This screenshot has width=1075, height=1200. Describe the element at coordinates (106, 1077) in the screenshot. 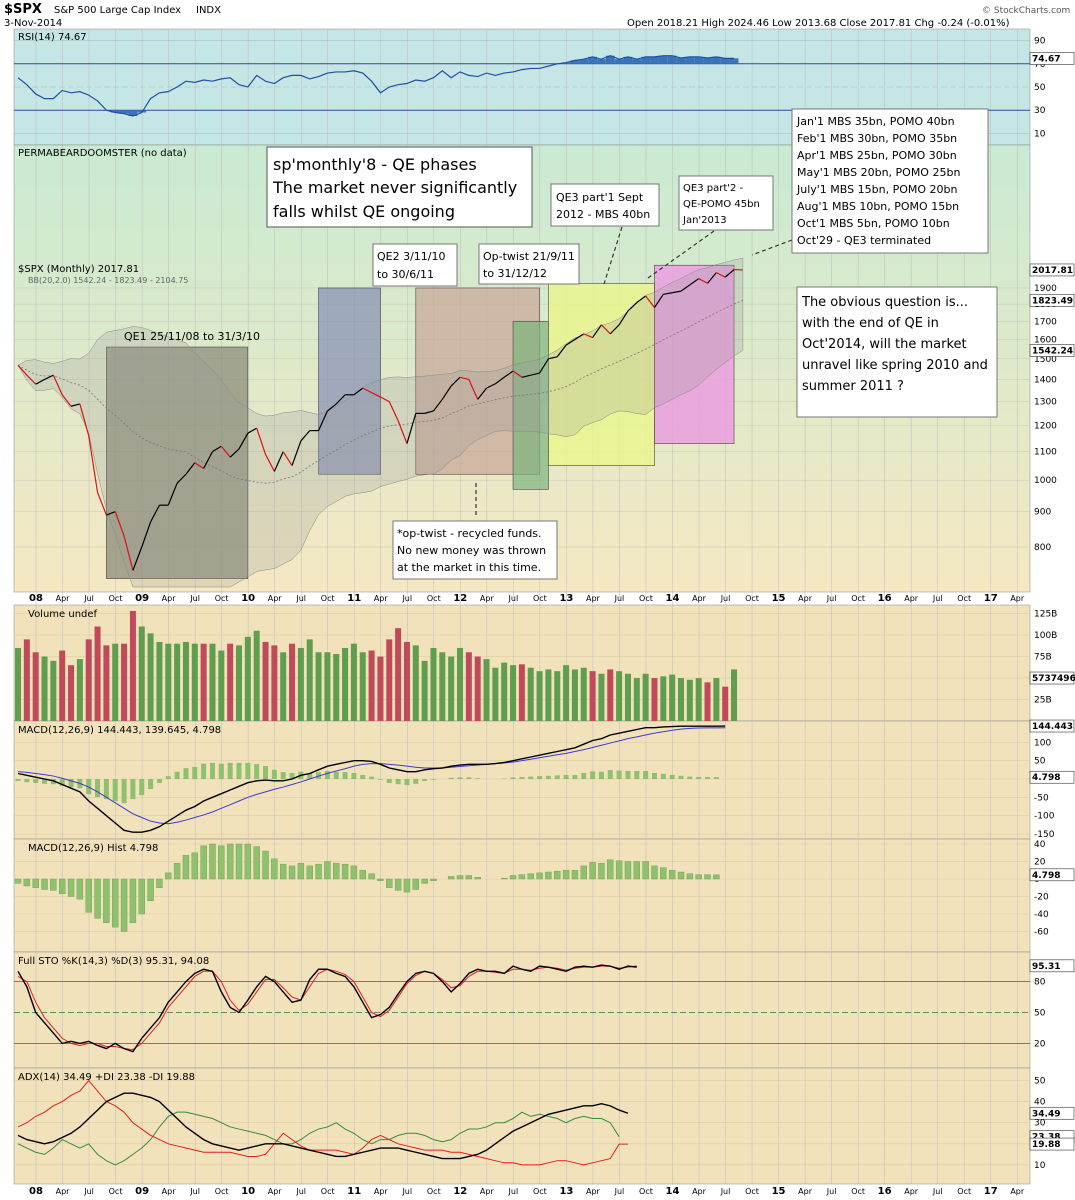

I see `adx-title: ADX(14) 34.49 +DI 23.38 -DI 19.88` at that location.